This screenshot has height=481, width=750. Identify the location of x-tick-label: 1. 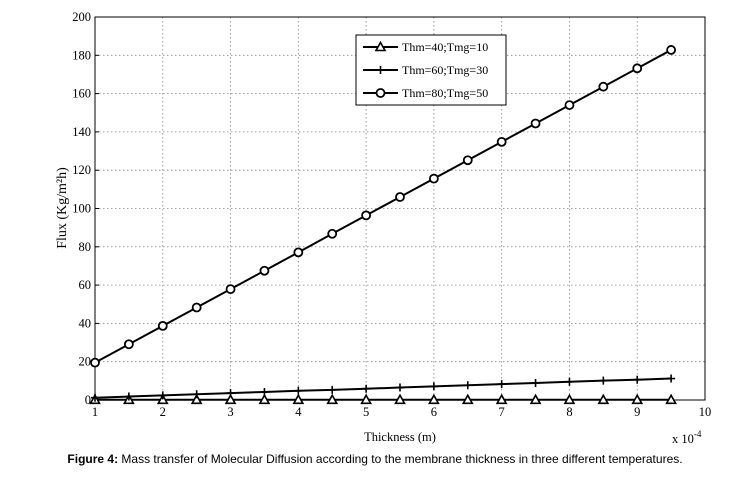
(95, 412).